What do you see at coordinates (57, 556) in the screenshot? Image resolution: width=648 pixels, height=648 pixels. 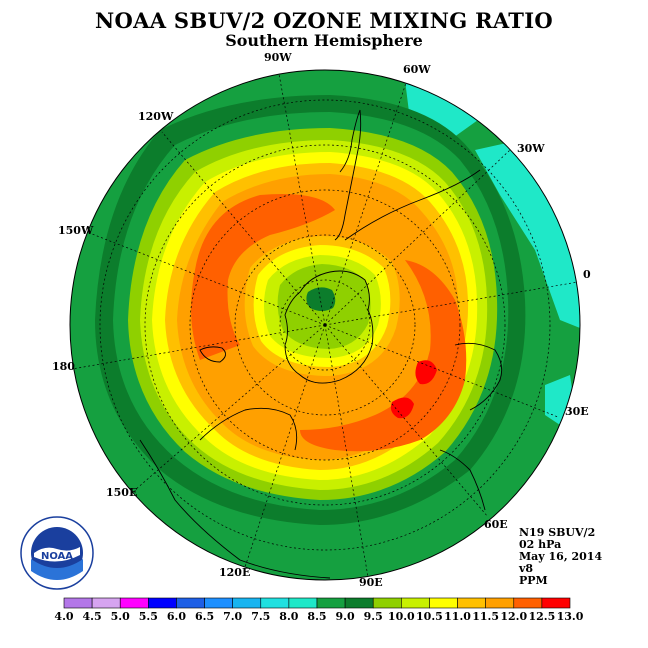 I see `noaa-logo-text: NOAA` at bounding box center [57, 556].